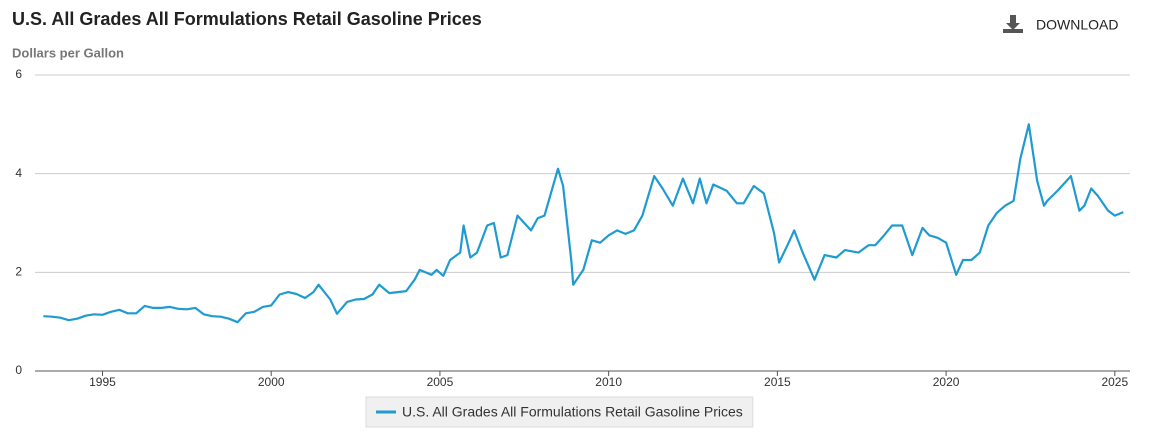  Describe the element at coordinates (18, 272) in the screenshot. I see `y-tick-label: 2` at that location.